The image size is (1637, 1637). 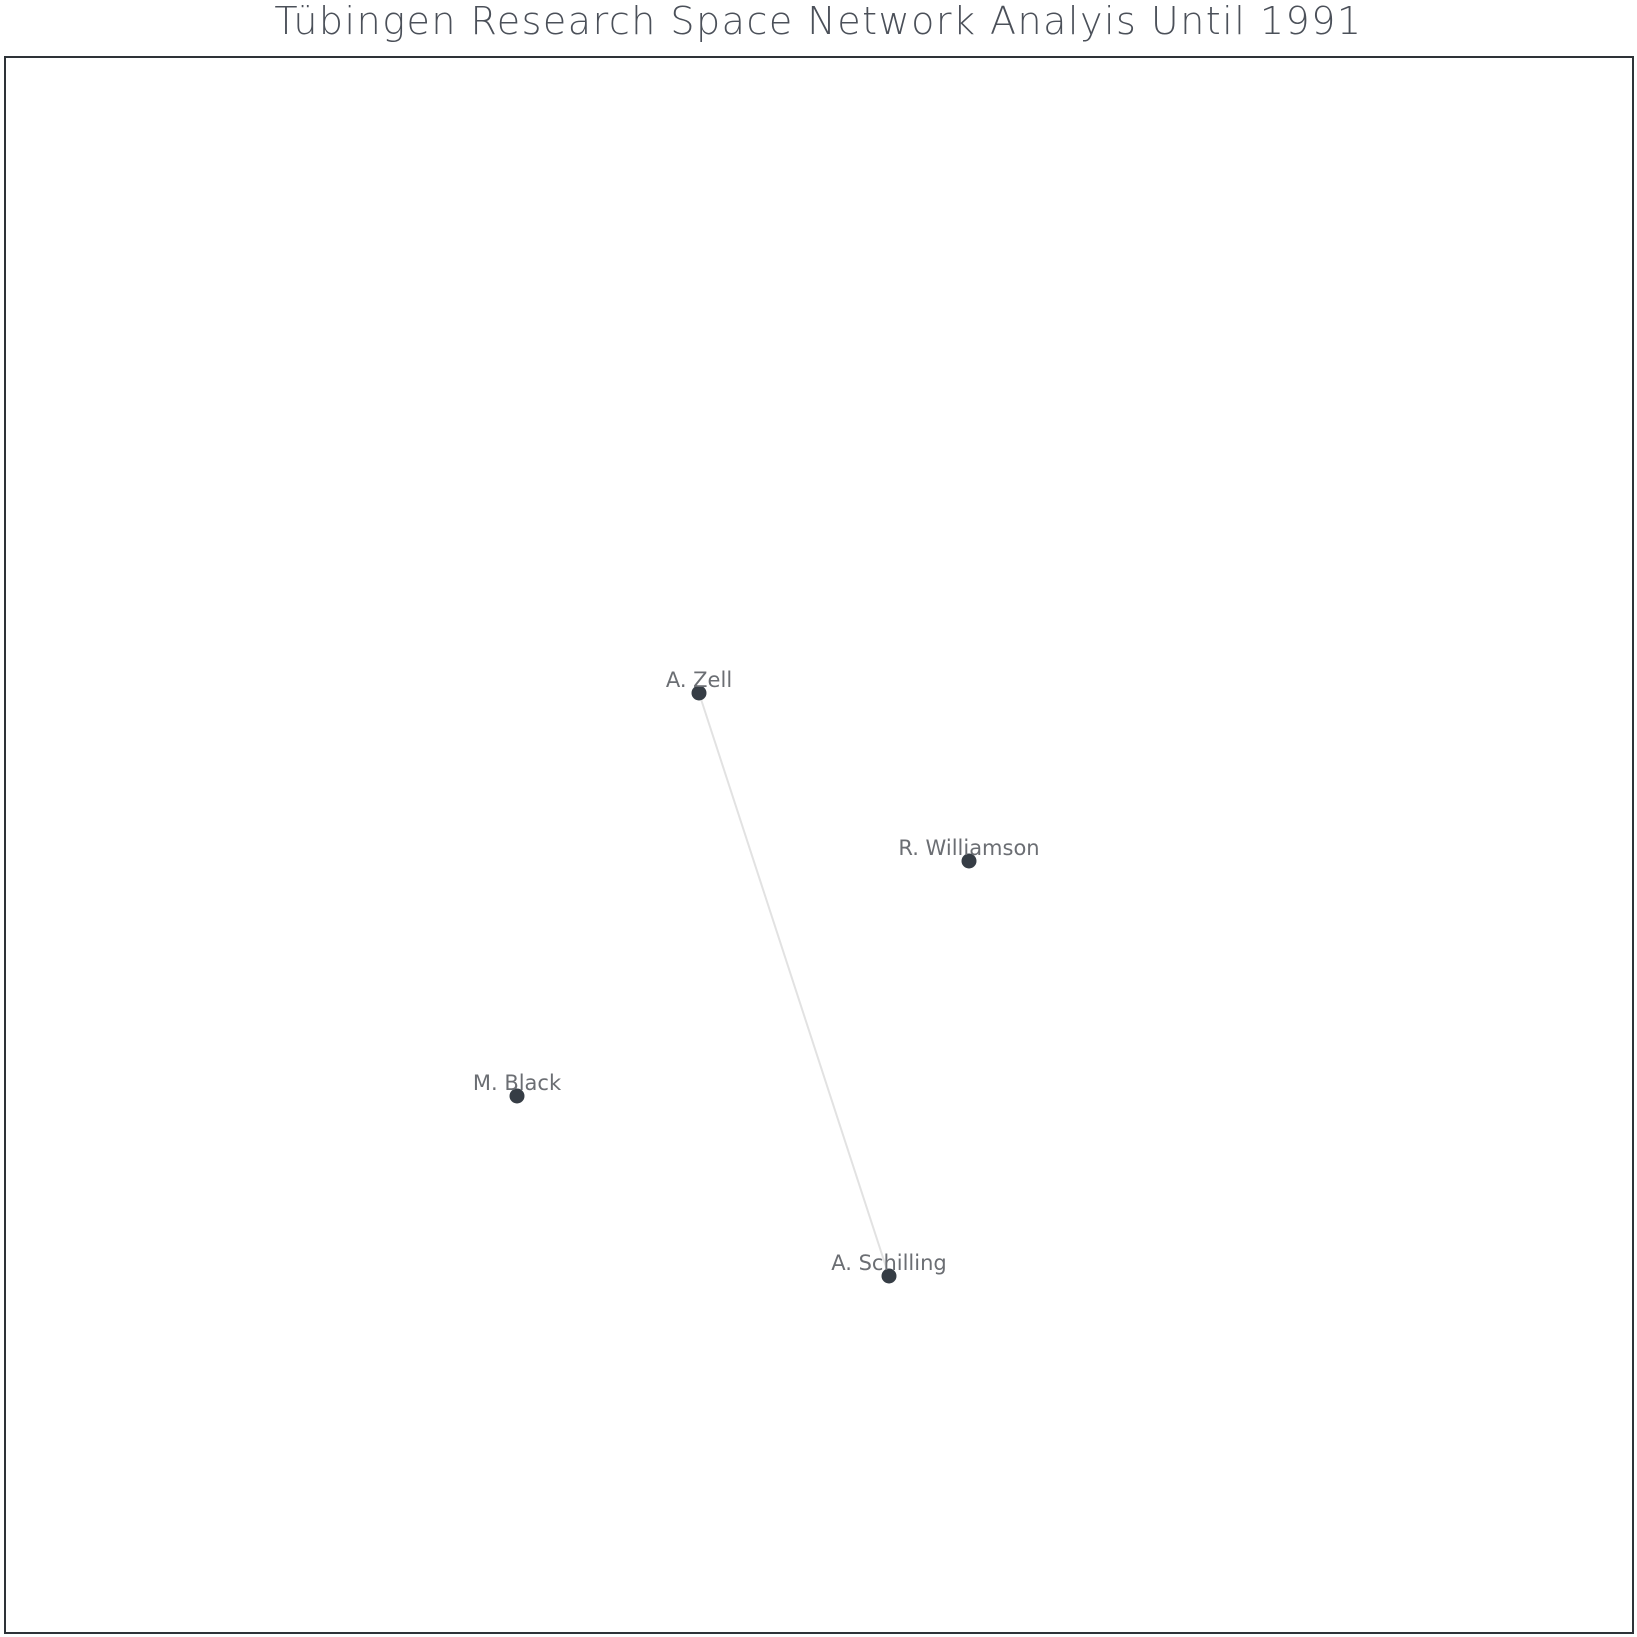 I want to click on node-label-schilling: A. Schilling, so click(x=889, y=1263).